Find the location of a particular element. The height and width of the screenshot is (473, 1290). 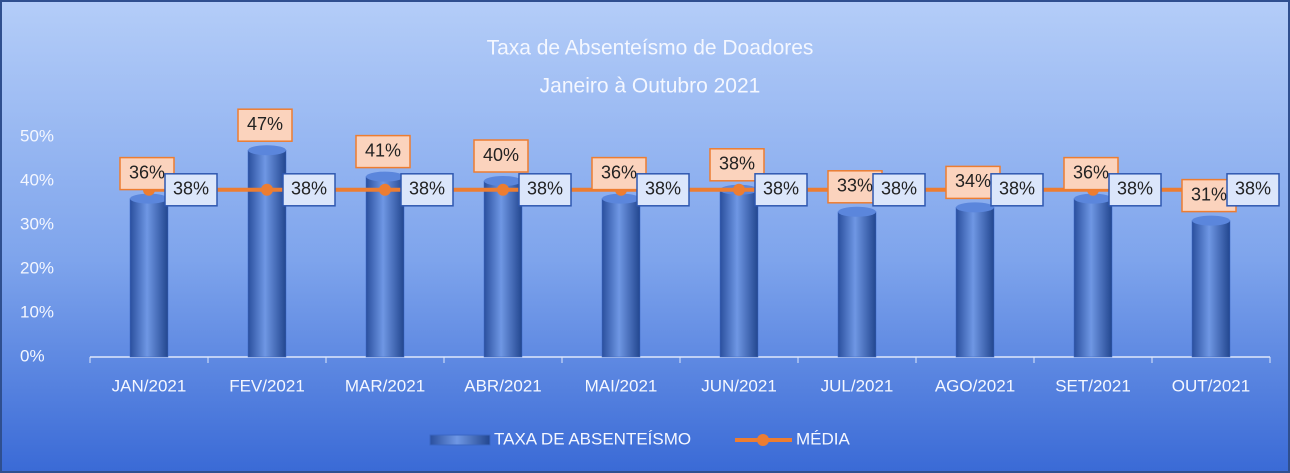

legend-swatch-bar is located at coordinates (460, 440).